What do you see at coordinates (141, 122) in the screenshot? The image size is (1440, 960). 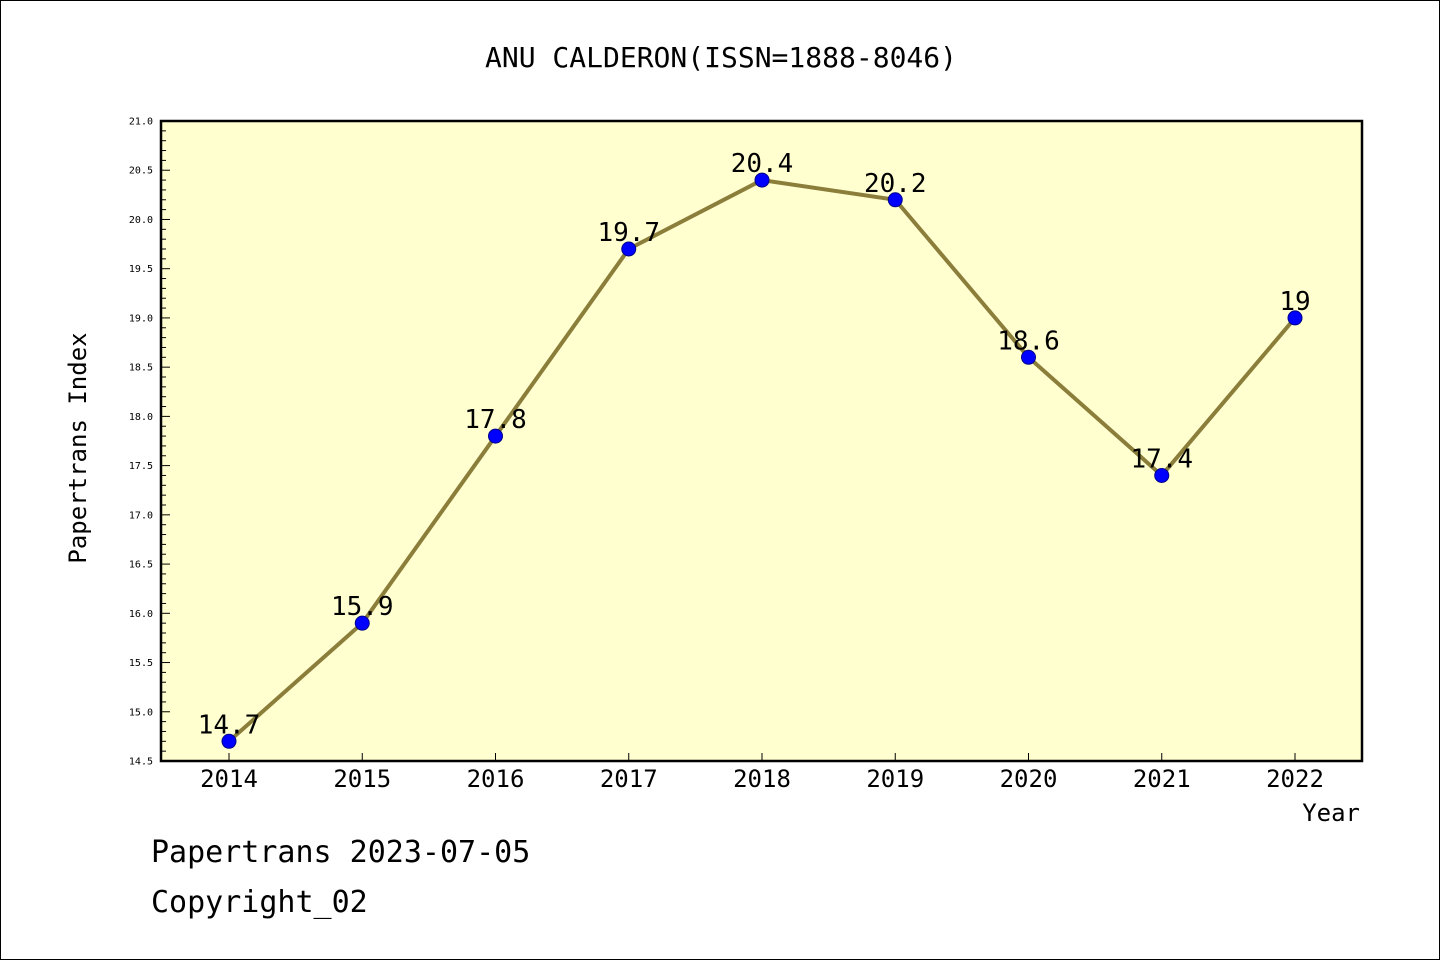 I see `y-tick-label: 21.0` at bounding box center [141, 122].